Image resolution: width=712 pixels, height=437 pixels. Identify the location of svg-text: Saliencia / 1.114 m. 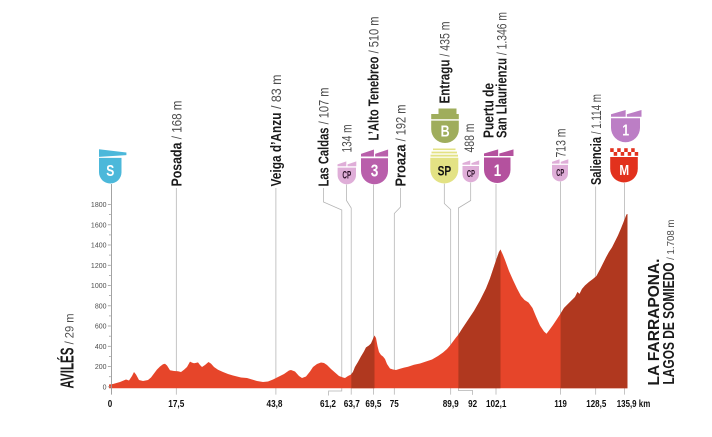
(597, 139).